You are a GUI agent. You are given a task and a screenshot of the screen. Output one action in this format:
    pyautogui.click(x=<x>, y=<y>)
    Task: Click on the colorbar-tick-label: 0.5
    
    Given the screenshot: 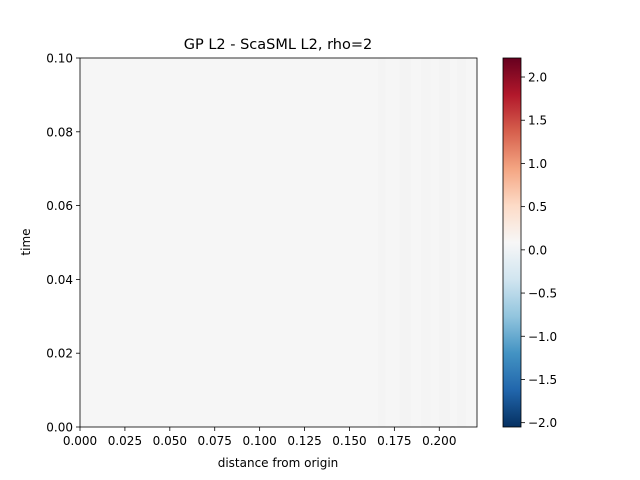 What is the action you would take?
    pyautogui.click(x=537, y=207)
    